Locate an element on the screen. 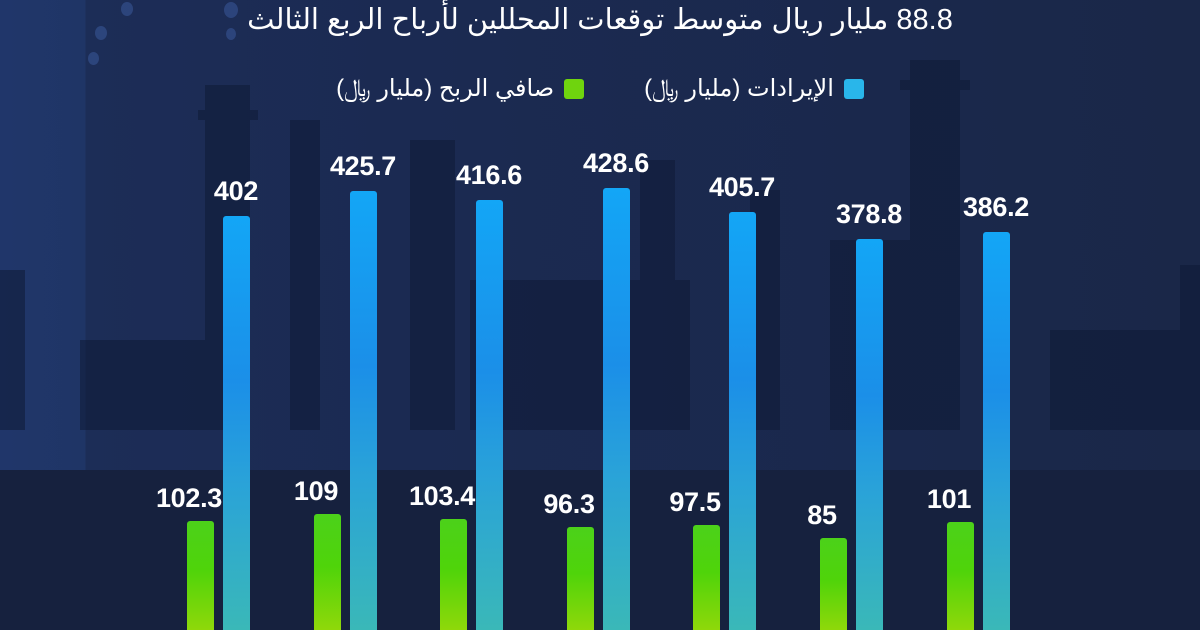 Image resolution: width=1200 pixels, height=630 pixels. revenue-value-label: 386.2 is located at coordinates (996, 206).